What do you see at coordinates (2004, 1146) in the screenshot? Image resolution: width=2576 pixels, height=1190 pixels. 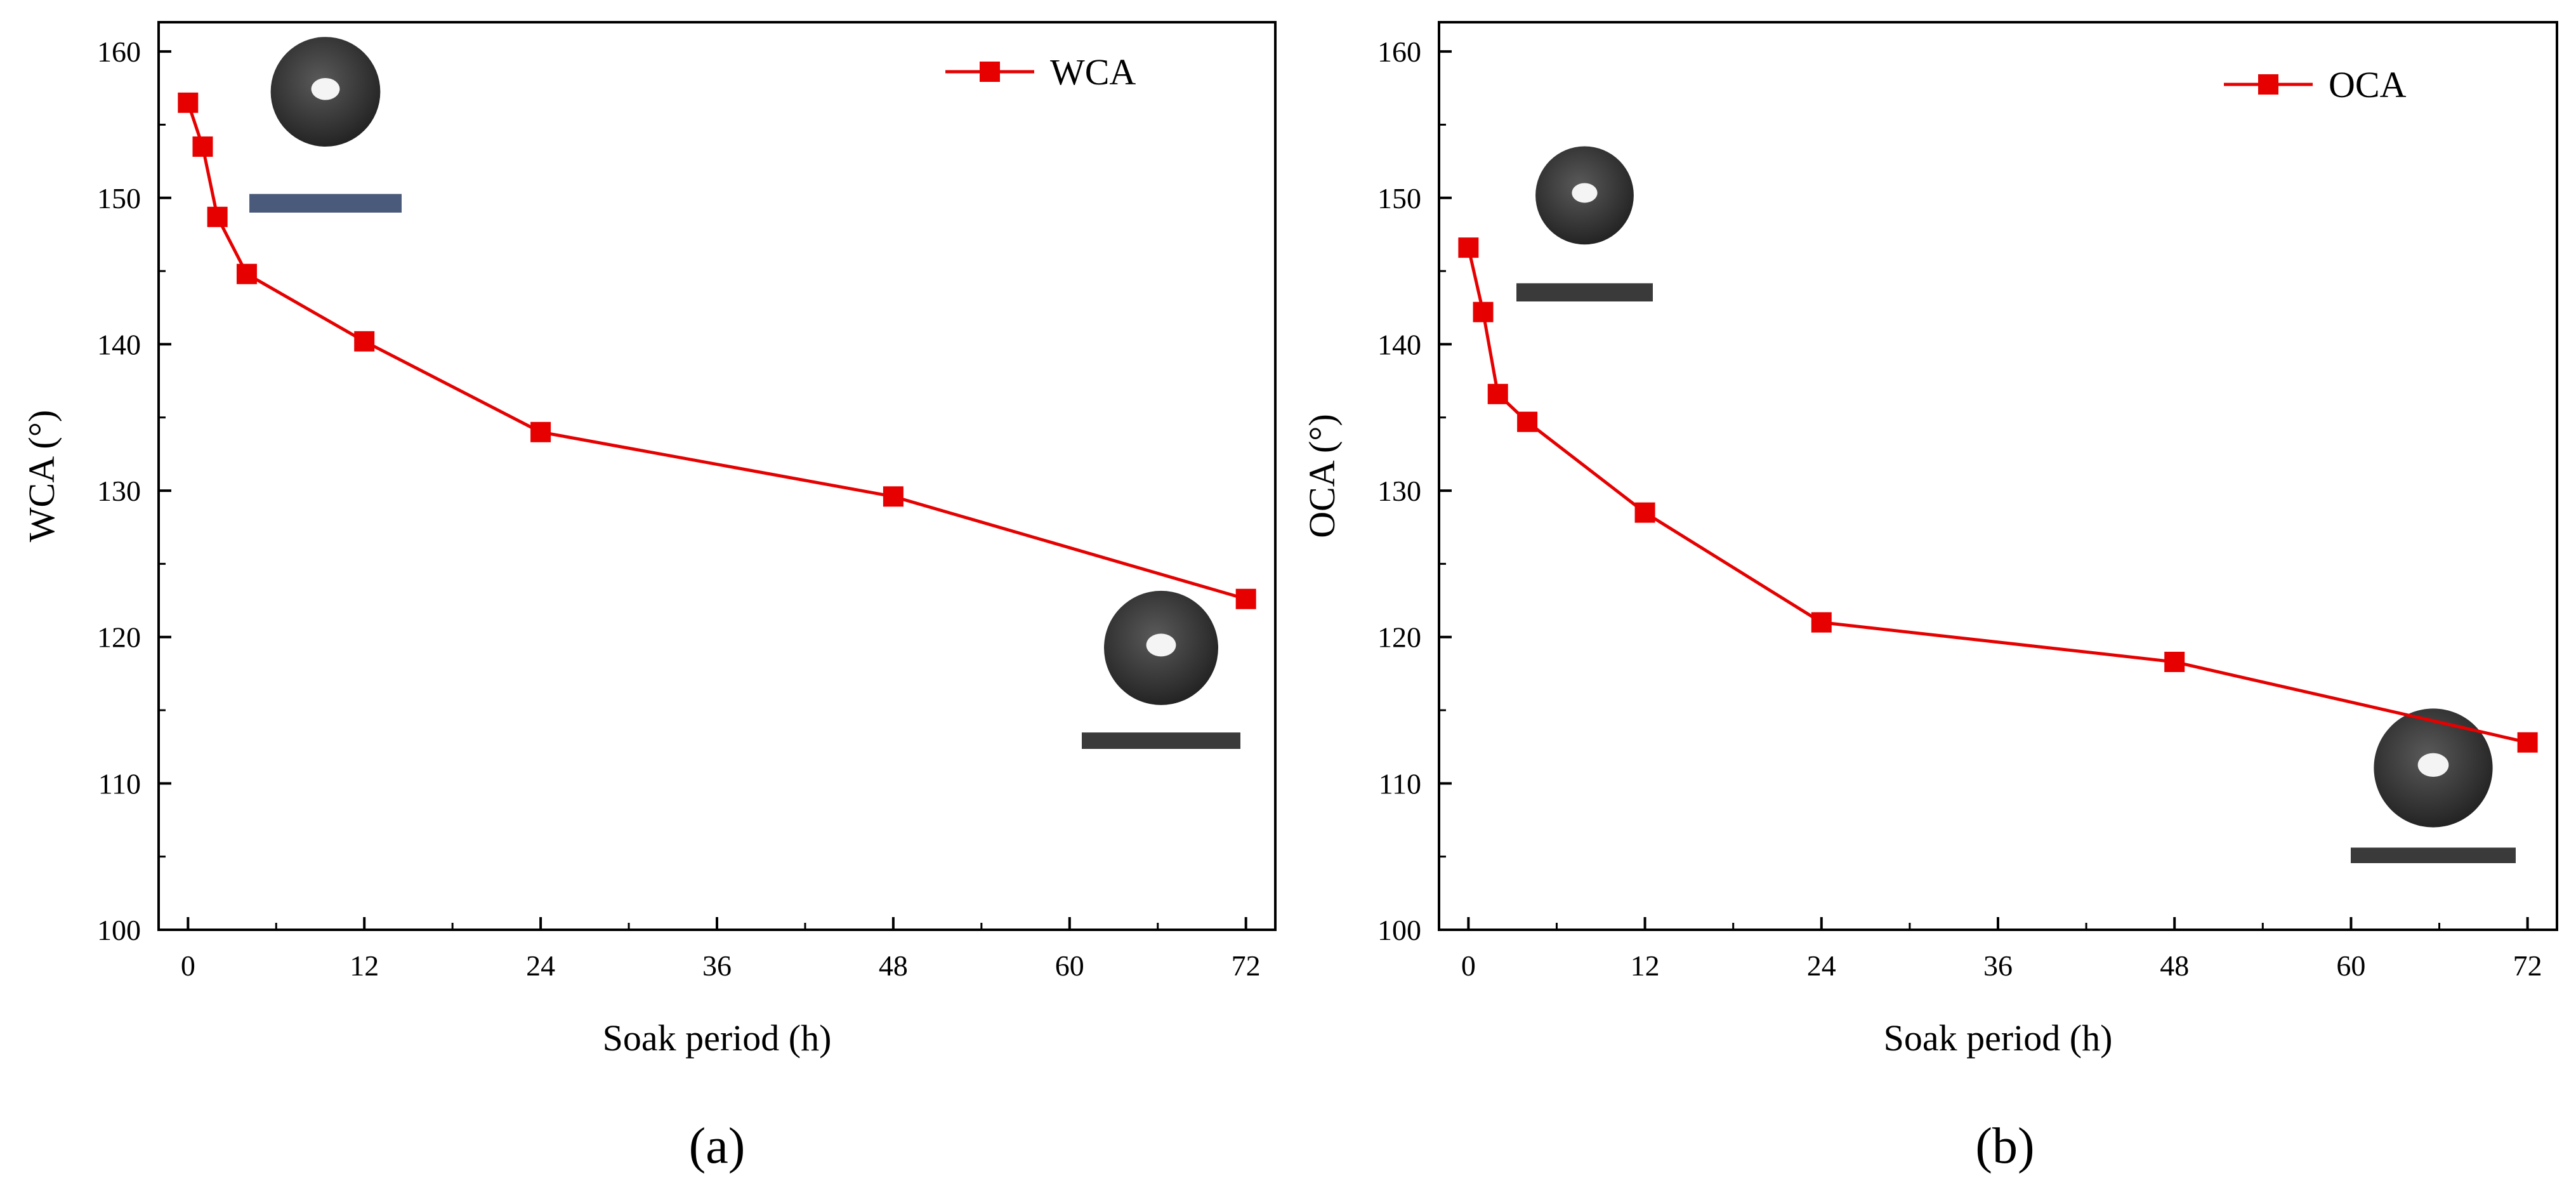 I see `panel-label: (b)` at bounding box center [2004, 1146].